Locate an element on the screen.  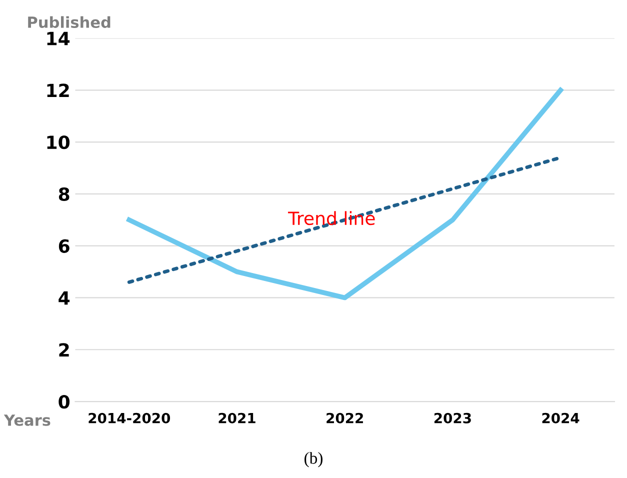
text: (b) is located at coordinates (313, 460).